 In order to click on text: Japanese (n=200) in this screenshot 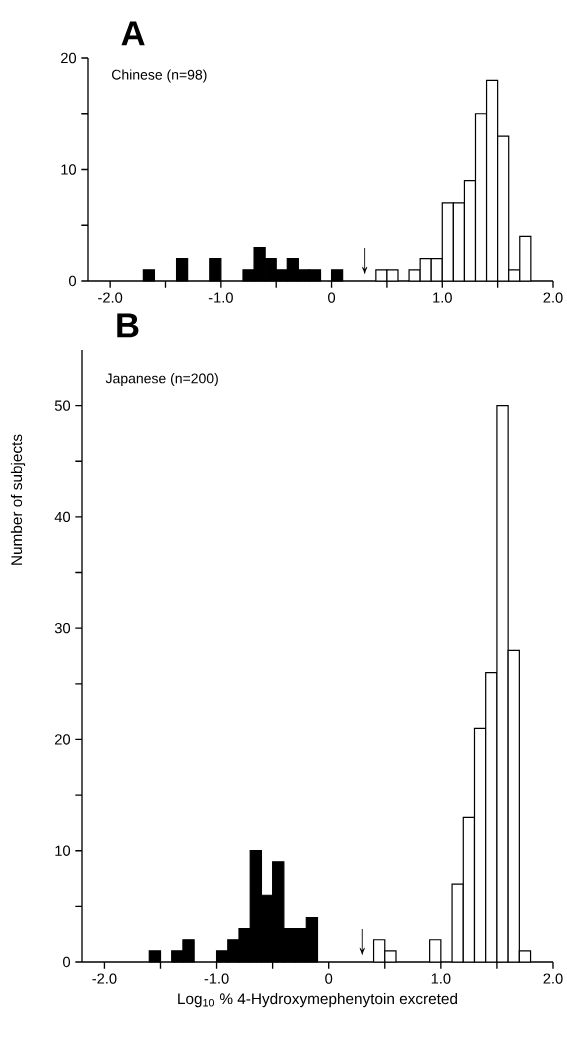, I will do `click(161, 380)`.